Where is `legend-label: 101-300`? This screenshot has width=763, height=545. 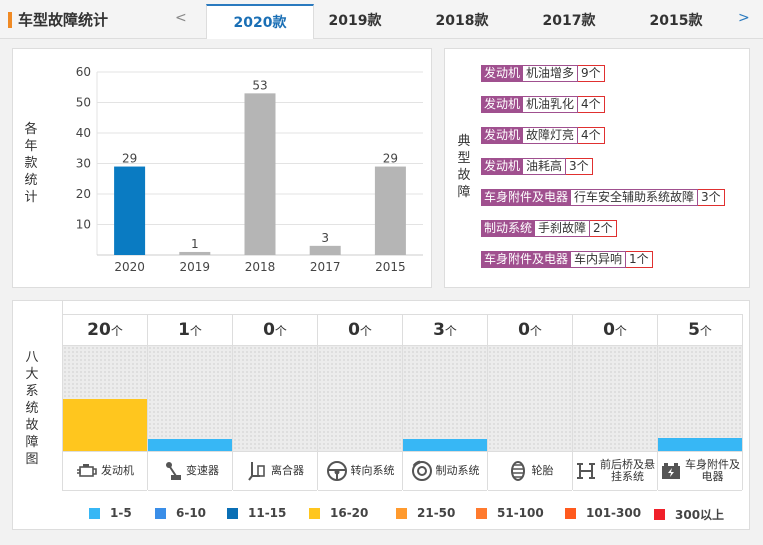 legend-label: 101-300 is located at coordinates (614, 513).